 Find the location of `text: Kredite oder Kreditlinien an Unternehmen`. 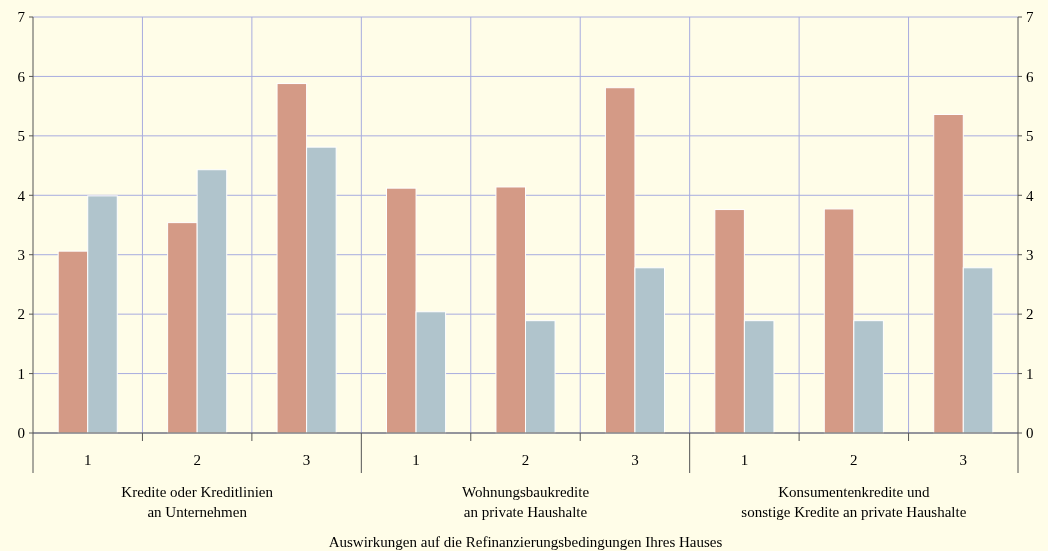

text: Kredite oder Kreditlinien an Unternehmen is located at coordinates (197, 502).